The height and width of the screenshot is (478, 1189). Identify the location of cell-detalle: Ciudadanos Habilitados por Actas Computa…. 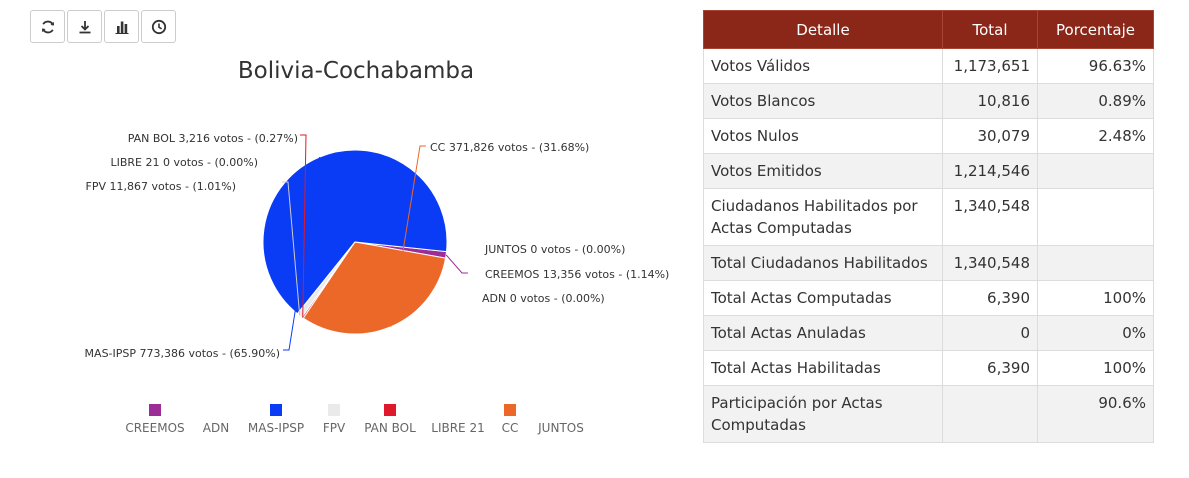
(823, 217).